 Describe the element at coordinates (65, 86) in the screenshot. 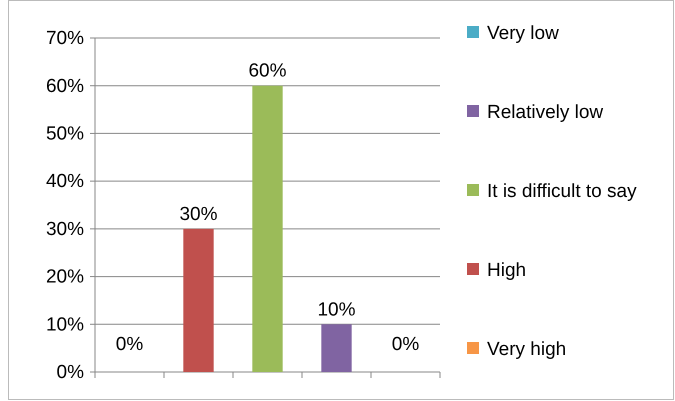

I see `y-tick-label: 60%` at that location.